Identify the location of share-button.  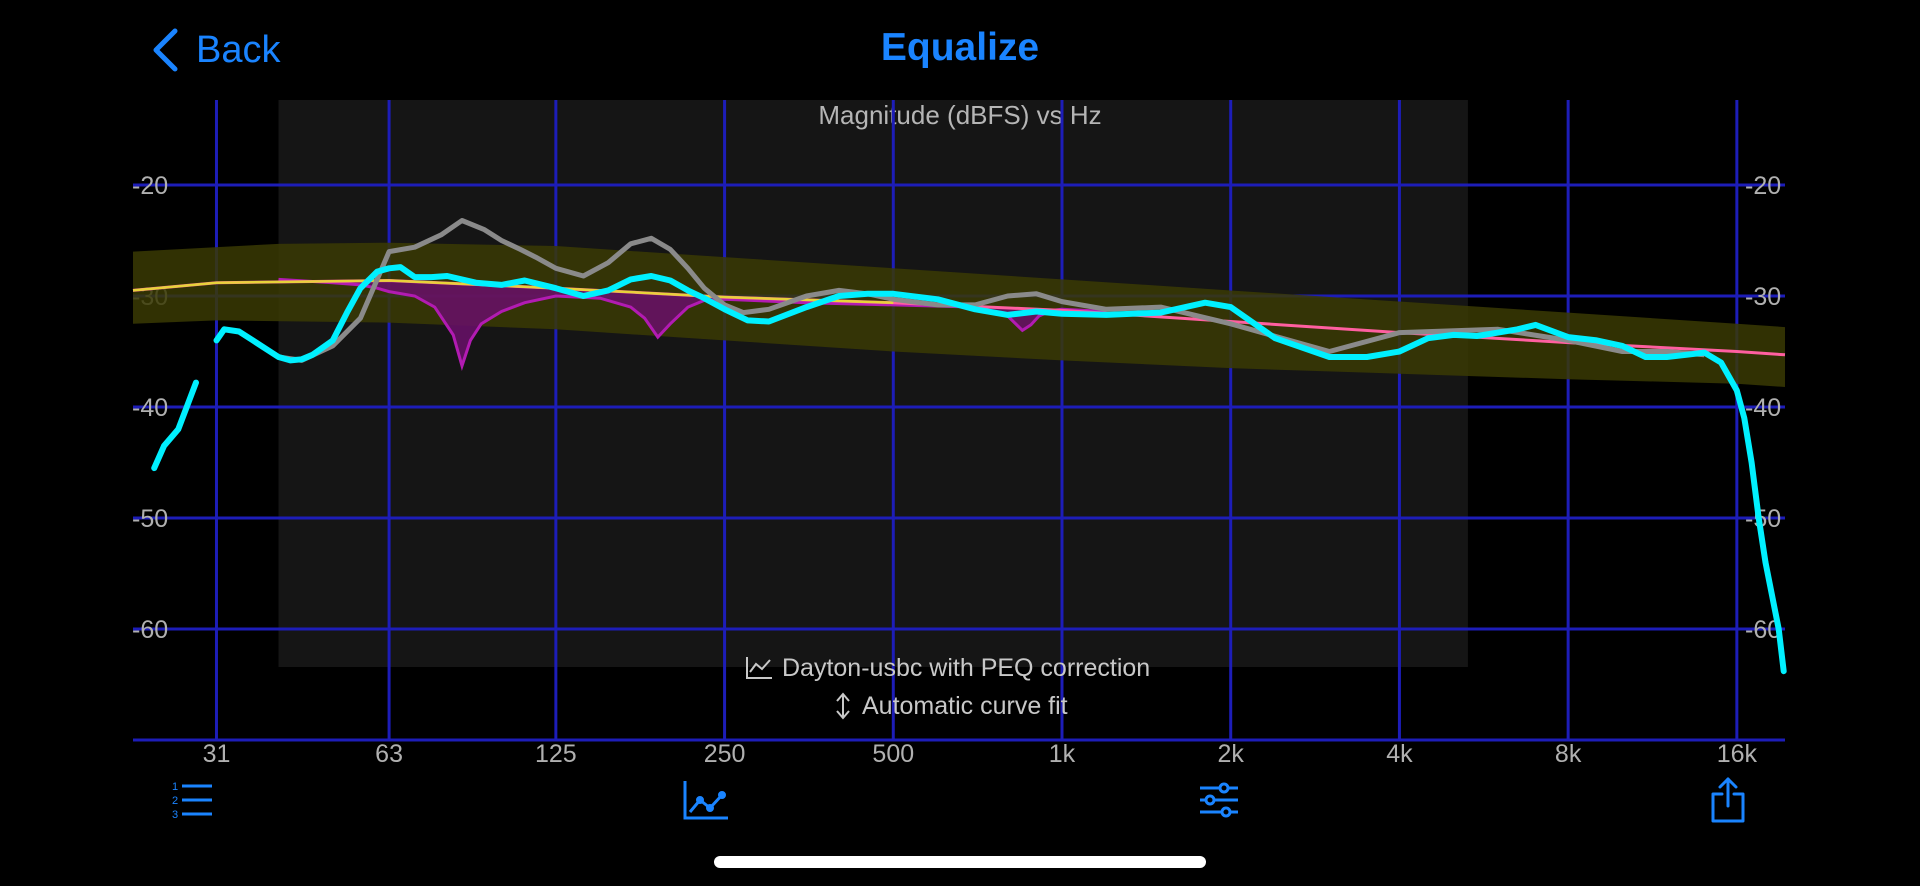
(1728, 800).